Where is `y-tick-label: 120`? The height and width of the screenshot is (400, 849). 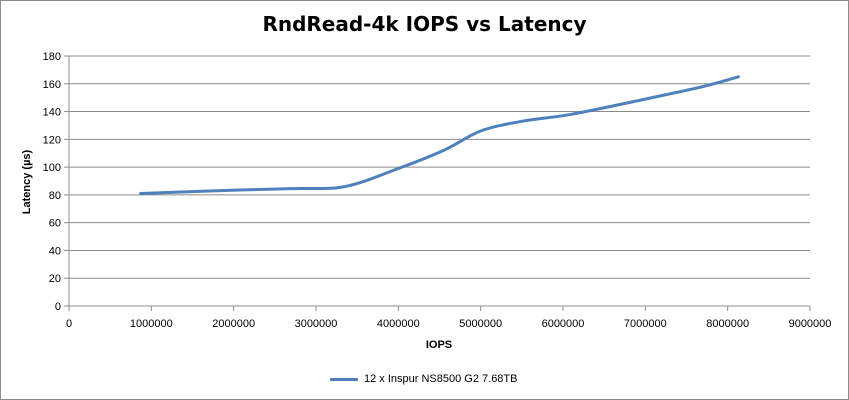 y-tick-label: 120 is located at coordinates (52, 140).